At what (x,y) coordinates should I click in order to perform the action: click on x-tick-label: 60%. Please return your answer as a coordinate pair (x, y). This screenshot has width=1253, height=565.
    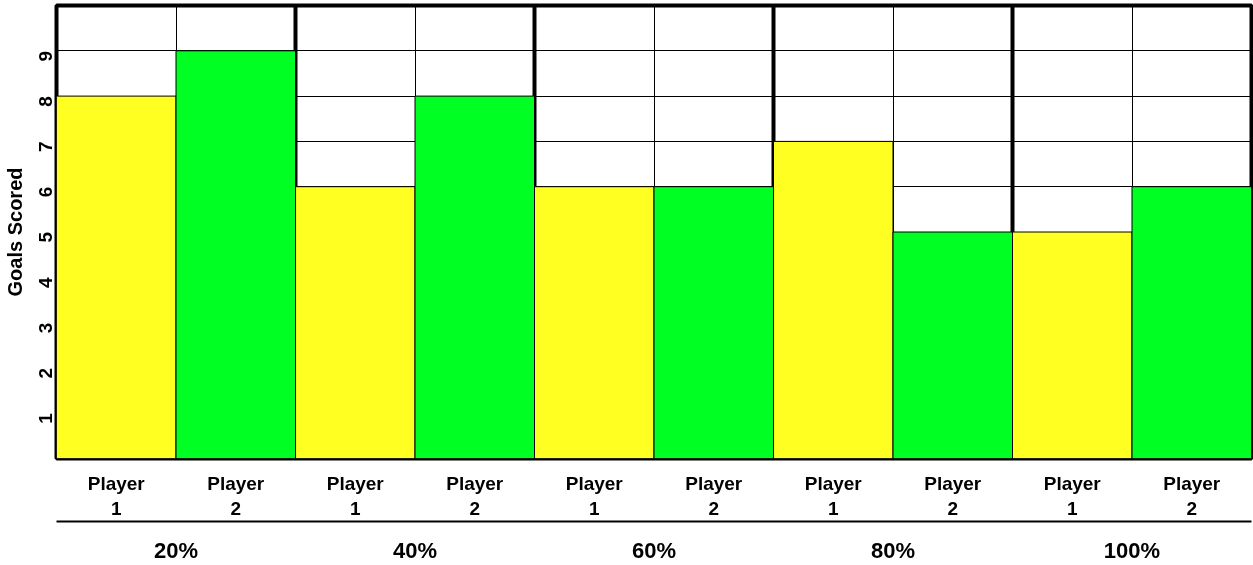
    Looking at the image, I should click on (654, 550).